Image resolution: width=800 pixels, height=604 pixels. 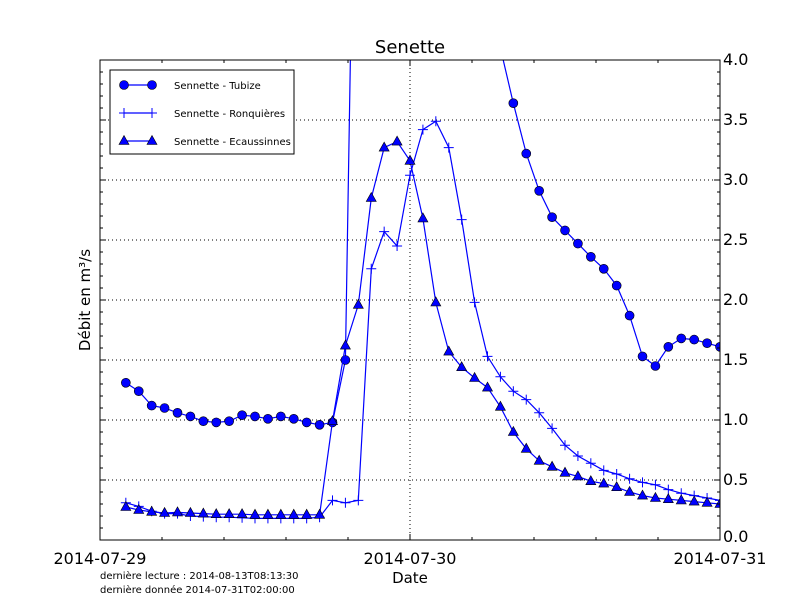 I want to click on legend-label: Sennette - Ronquières, so click(x=229, y=114).